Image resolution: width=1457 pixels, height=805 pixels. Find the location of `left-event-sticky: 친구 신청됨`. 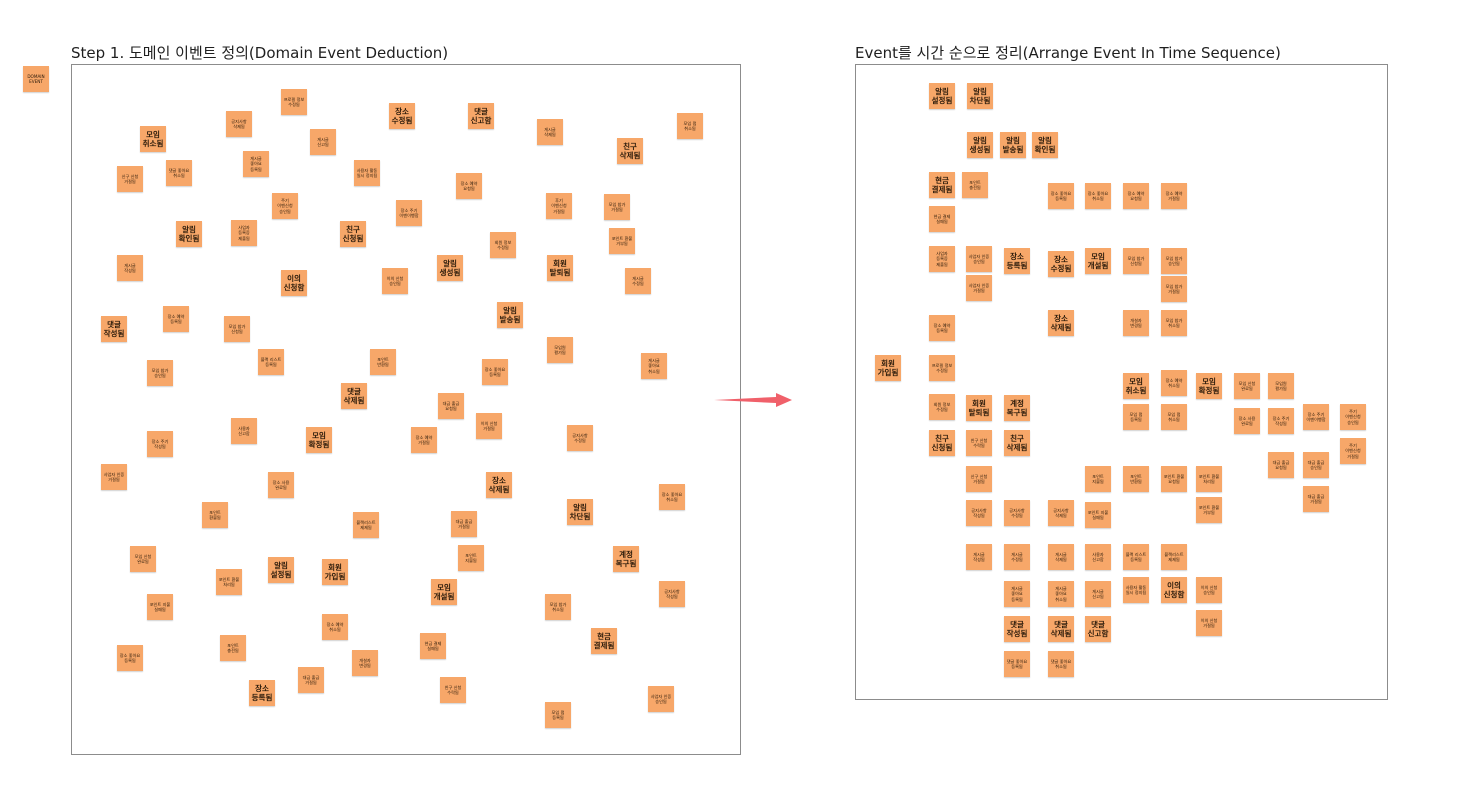

left-event-sticky: 친구 신청됨 is located at coordinates (353, 234).